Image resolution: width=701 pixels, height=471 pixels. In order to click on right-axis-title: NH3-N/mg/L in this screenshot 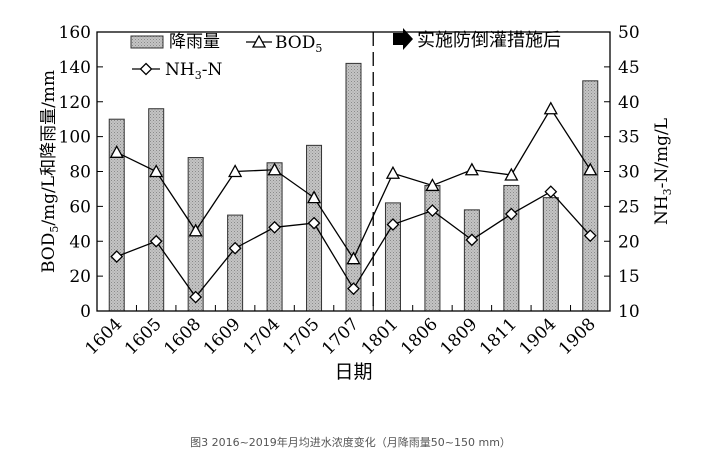, I will do `click(663, 171)`.